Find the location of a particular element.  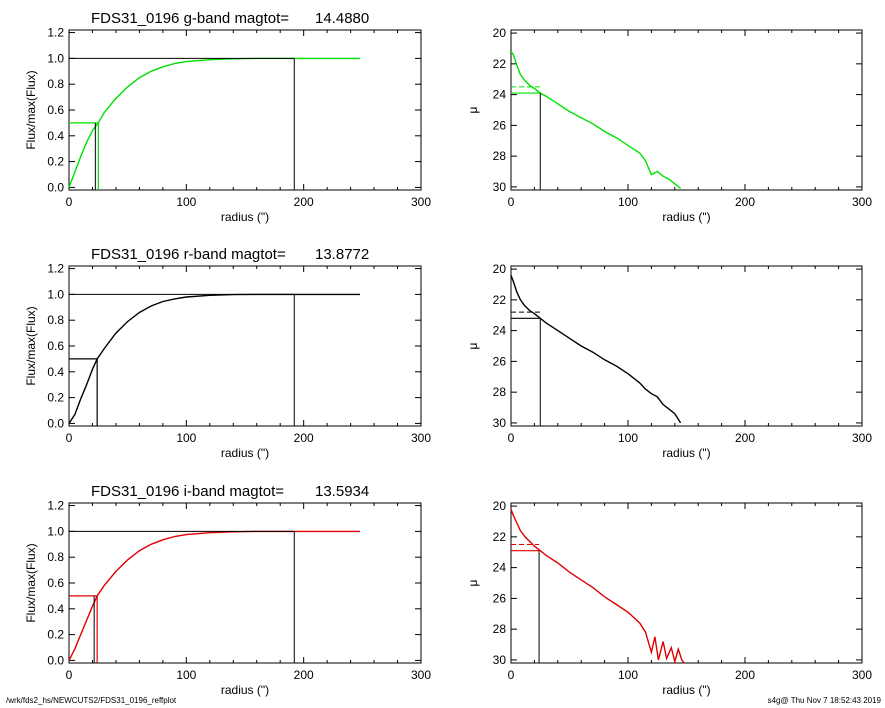

chart-title-value: 14.4880 is located at coordinates (342, 18).